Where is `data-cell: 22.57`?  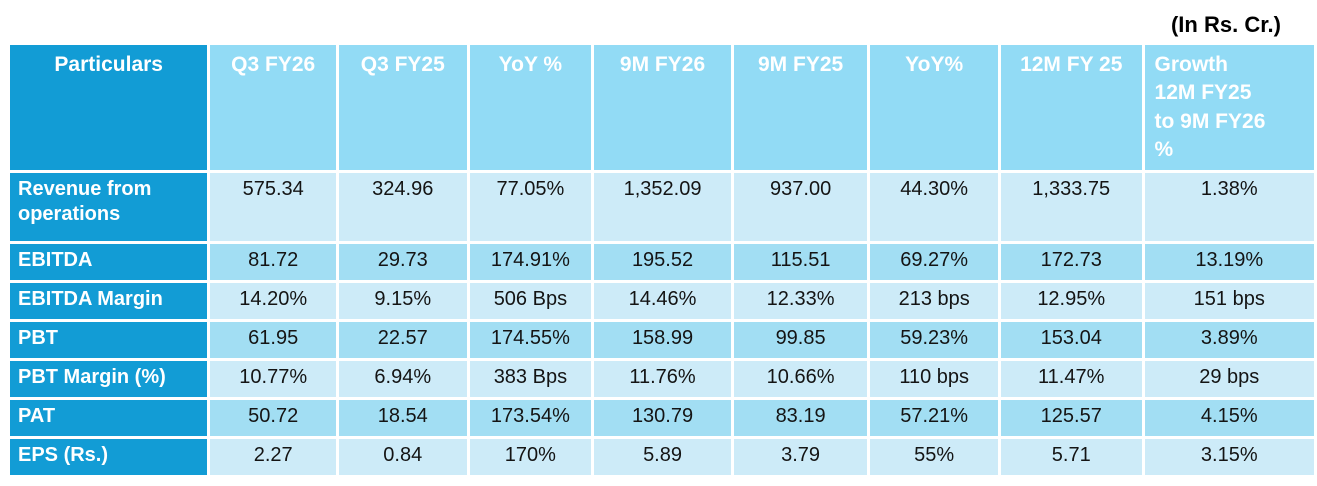
data-cell: 22.57 is located at coordinates (403, 340).